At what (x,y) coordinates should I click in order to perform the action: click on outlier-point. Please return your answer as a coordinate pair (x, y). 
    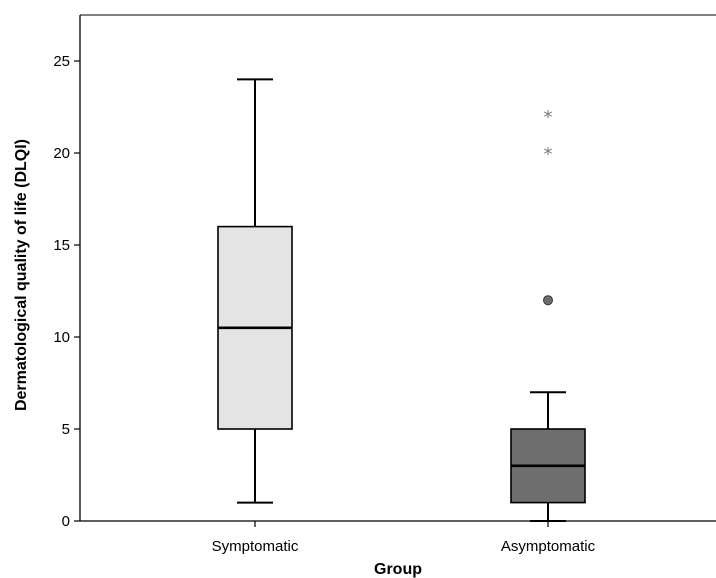
    Looking at the image, I should click on (548, 300).